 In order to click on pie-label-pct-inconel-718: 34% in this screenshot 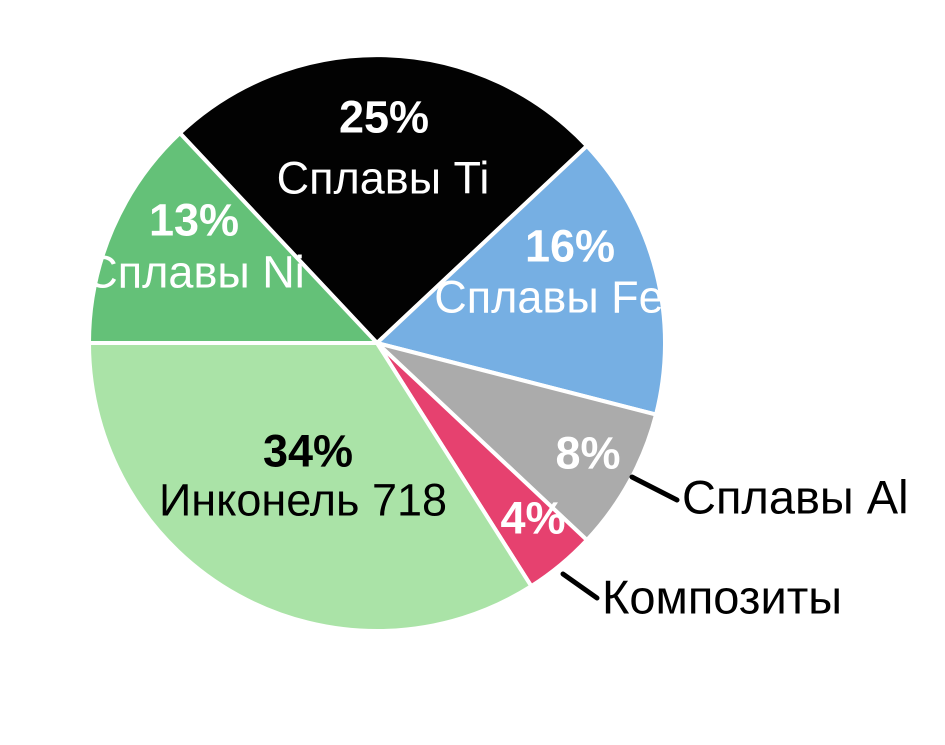, I will do `click(308, 451)`.